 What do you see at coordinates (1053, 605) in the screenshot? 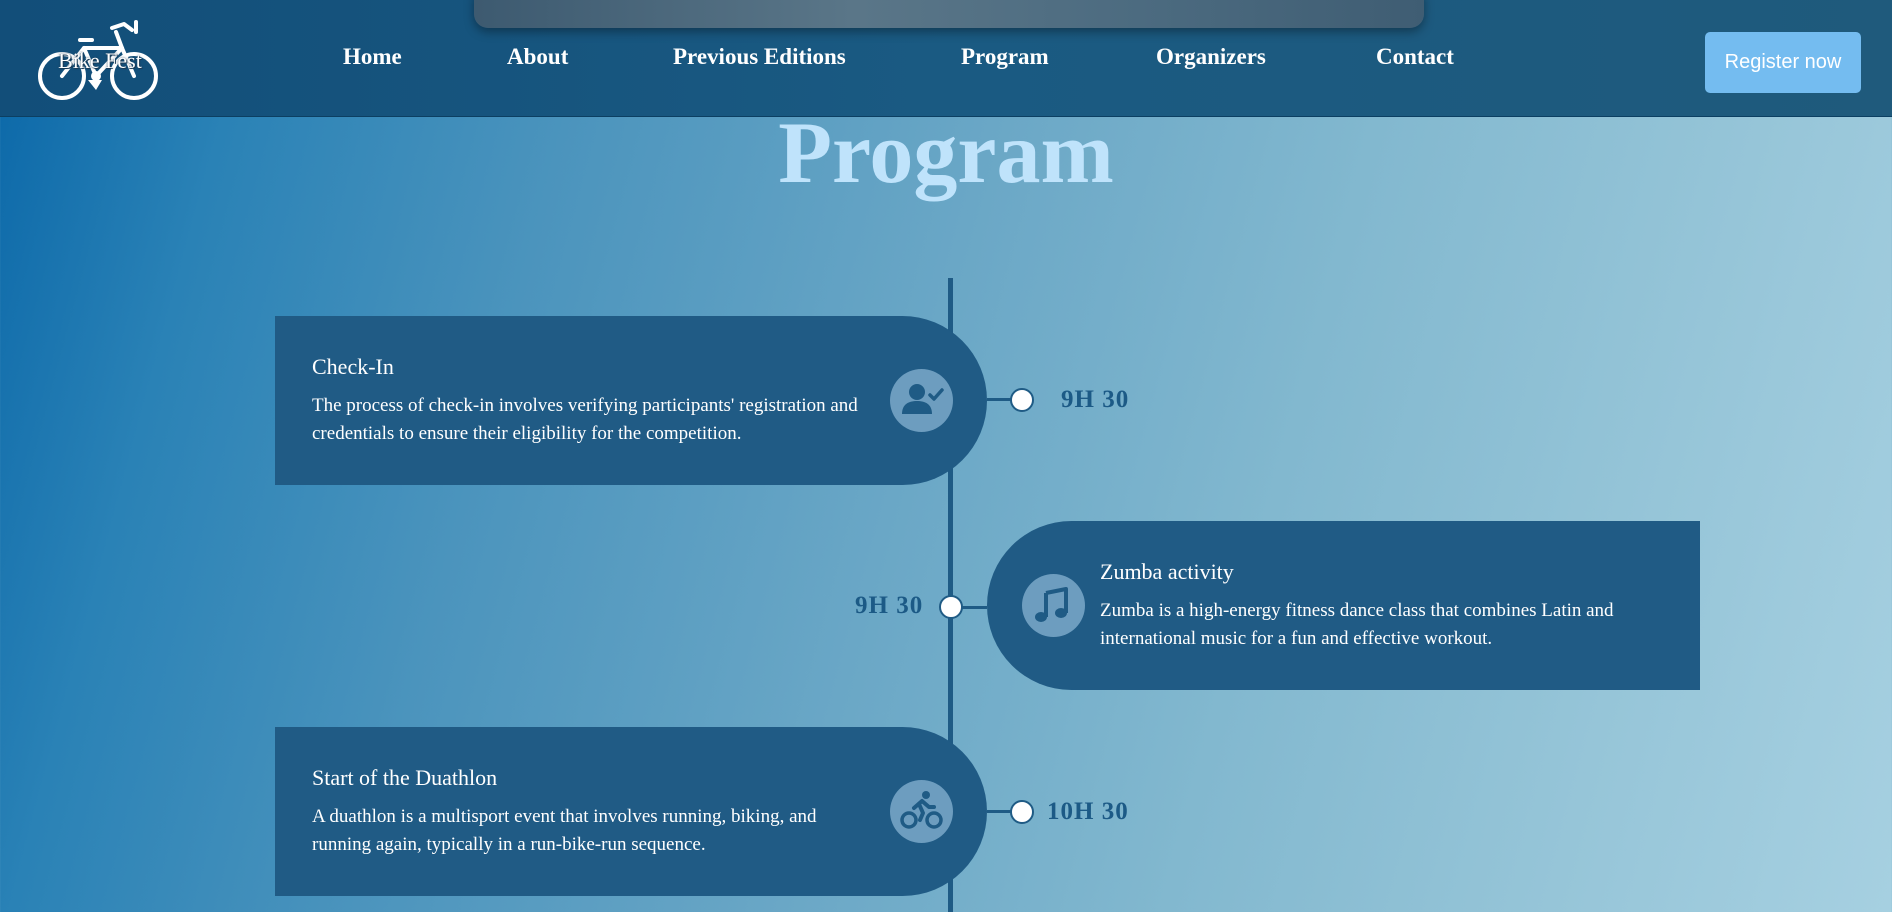
I see `music-note-icon` at bounding box center [1053, 605].